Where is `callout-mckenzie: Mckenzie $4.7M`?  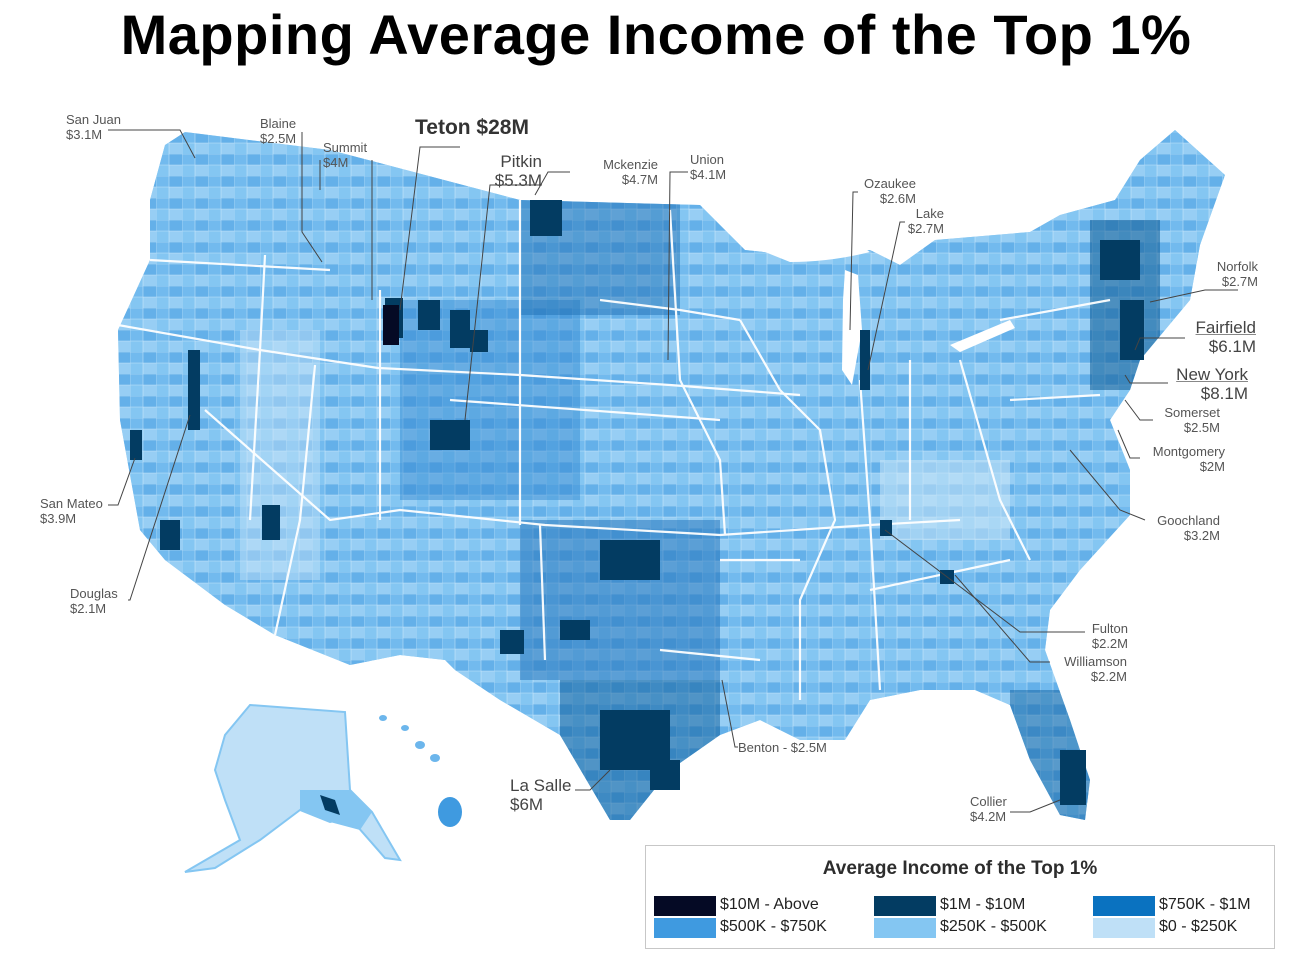 callout-mckenzie: Mckenzie $4.7M is located at coordinates (624, 172).